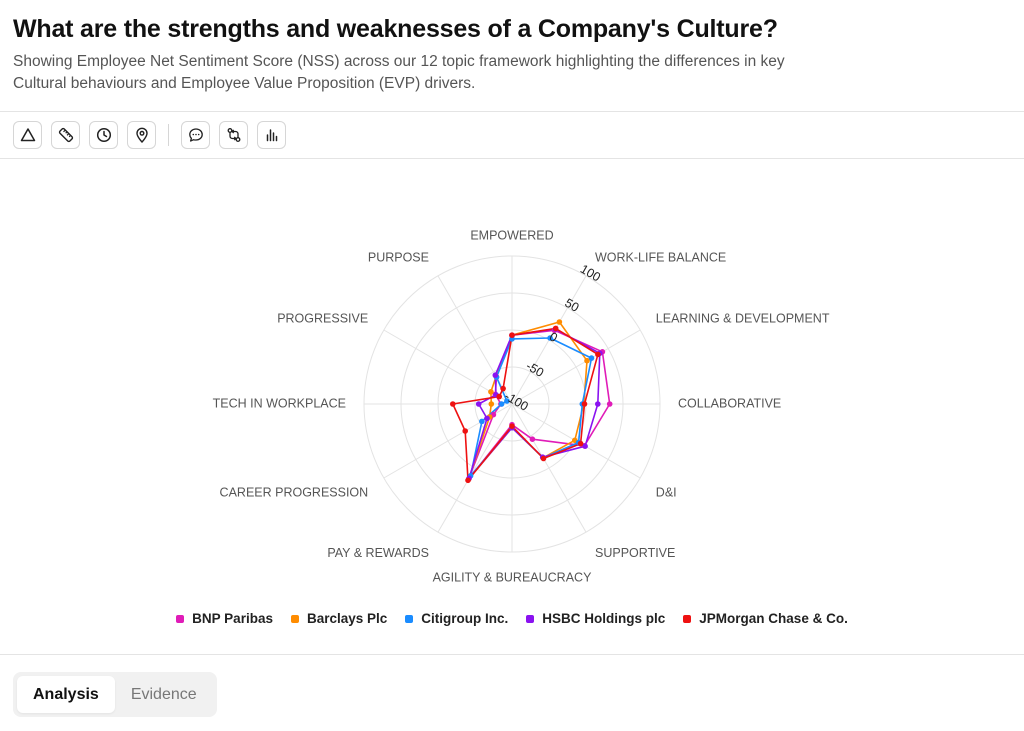 The image size is (1024, 731). Describe the element at coordinates (512, 654) in the screenshot. I see `content-divider` at that location.